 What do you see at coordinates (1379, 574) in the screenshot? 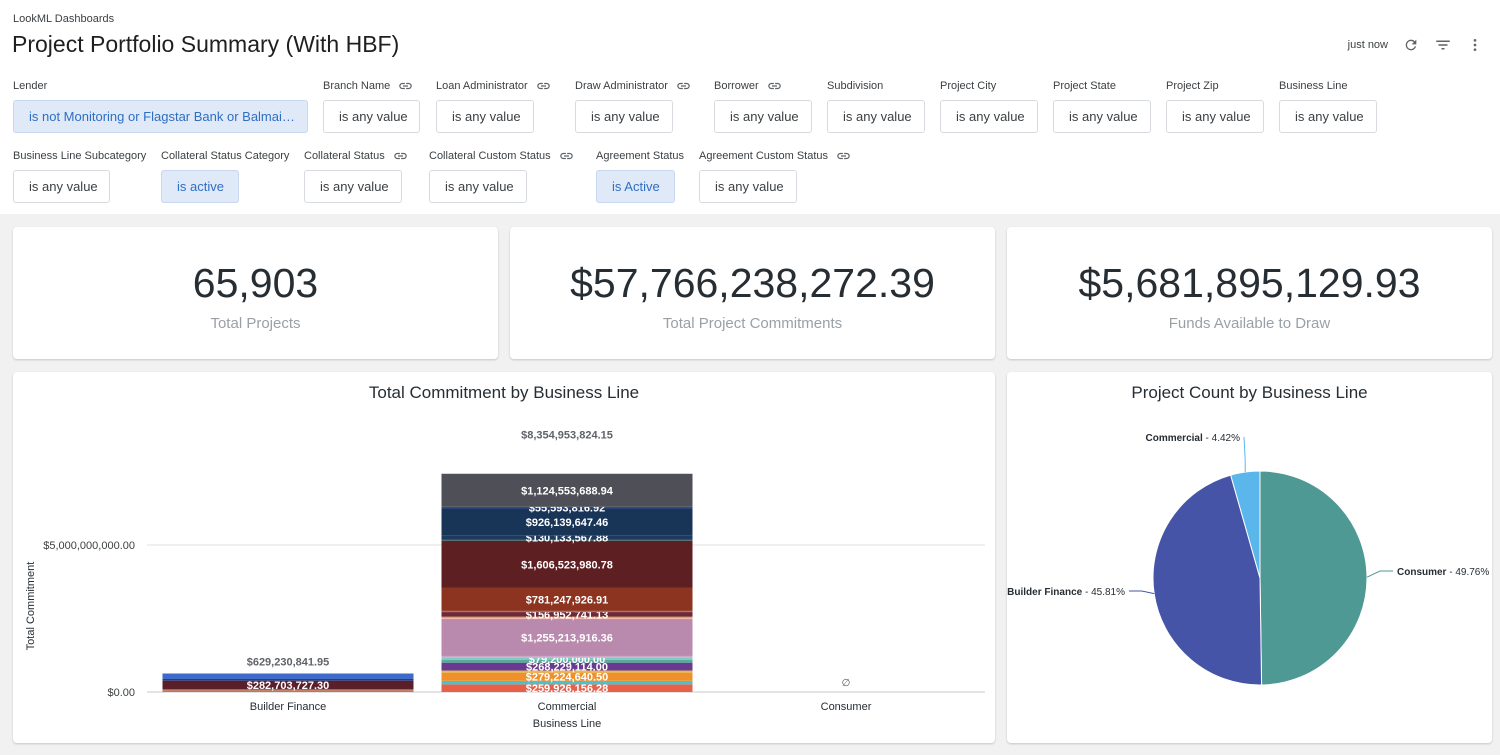
I see `pie-leader-line` at bounding box center [1379, 574].